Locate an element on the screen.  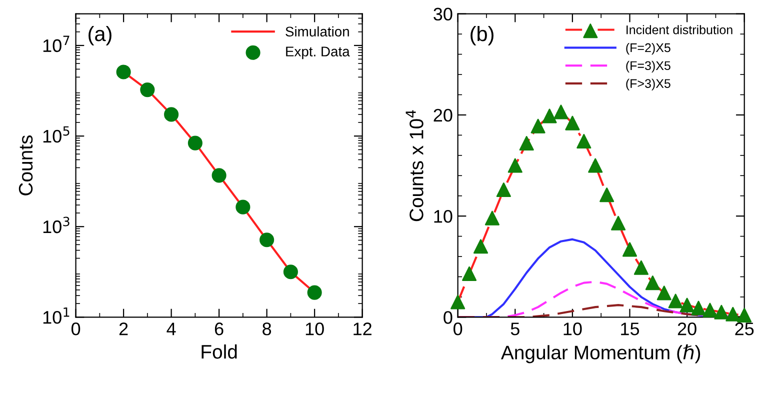
y-tick-label: 30 is located at coordinates (443, 14).